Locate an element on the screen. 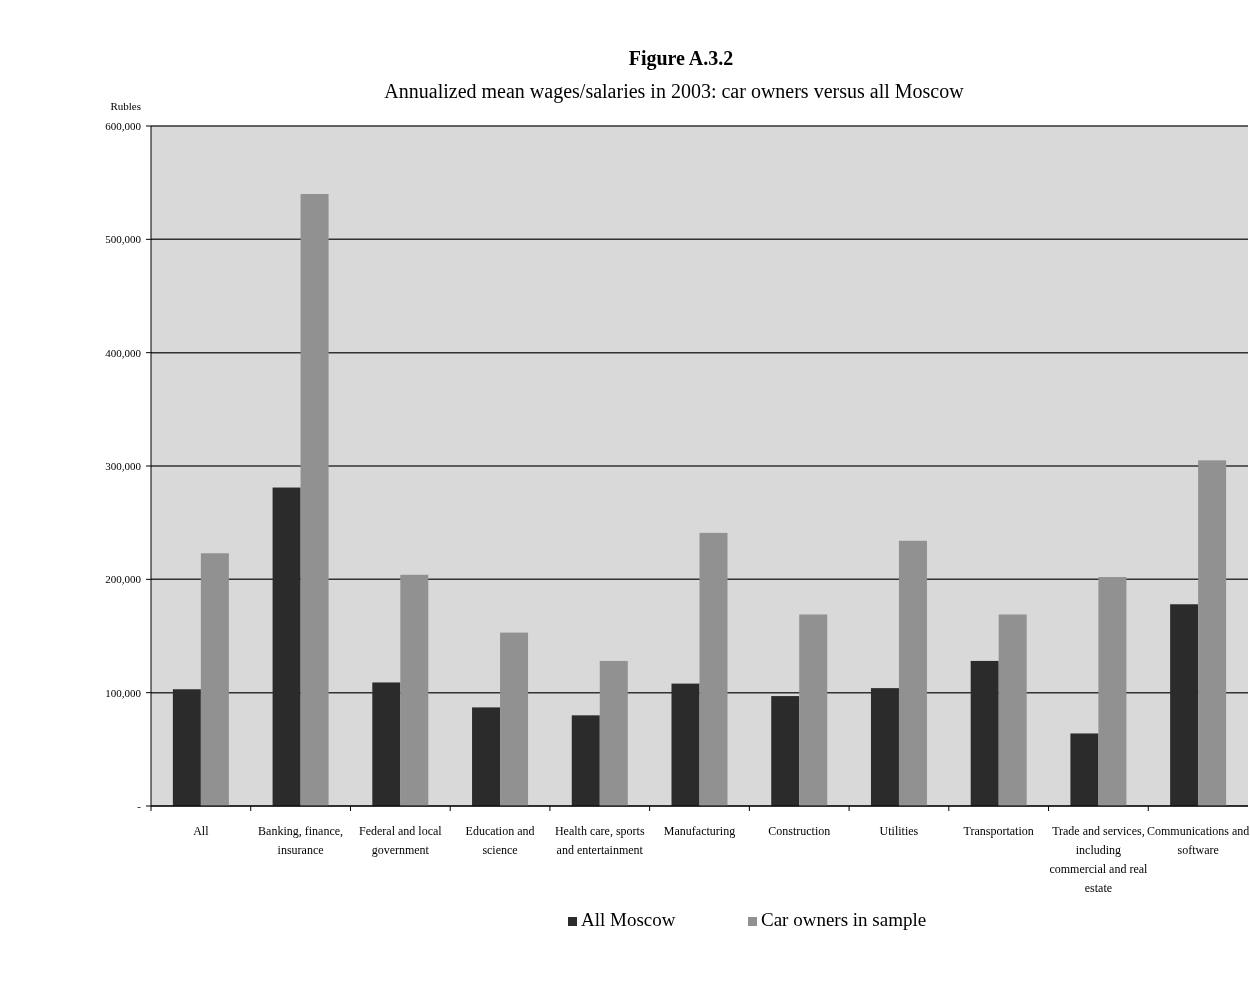  x-tick-label: Banking, finance, insurance is located at coordinates (301, 840).